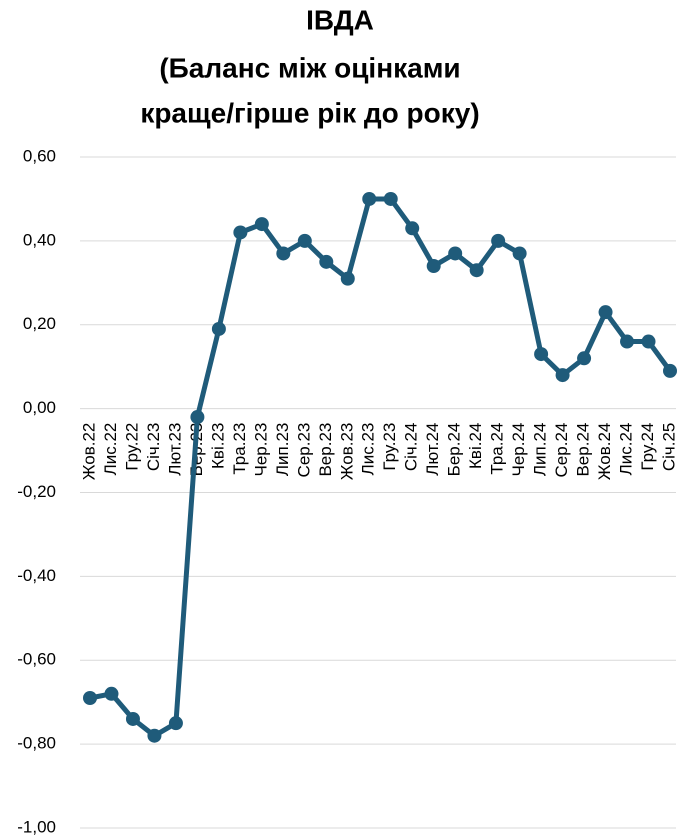  What do you see at coordinates (36, 743) in the screenshot?
I see `y-tick-label: -0,80` at bounding box center [36, 743].